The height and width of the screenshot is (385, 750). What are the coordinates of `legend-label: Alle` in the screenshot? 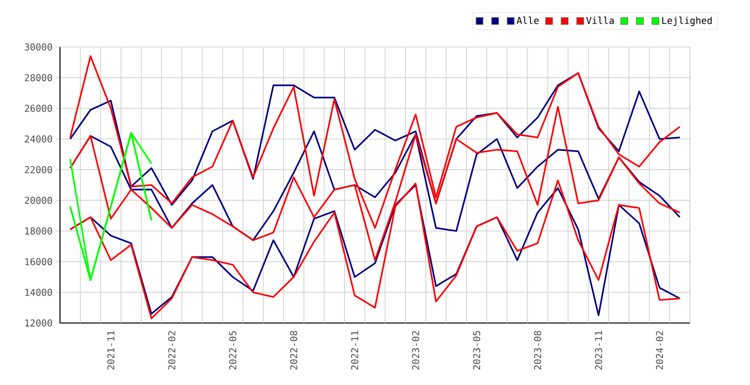 It's located at (527, 20).